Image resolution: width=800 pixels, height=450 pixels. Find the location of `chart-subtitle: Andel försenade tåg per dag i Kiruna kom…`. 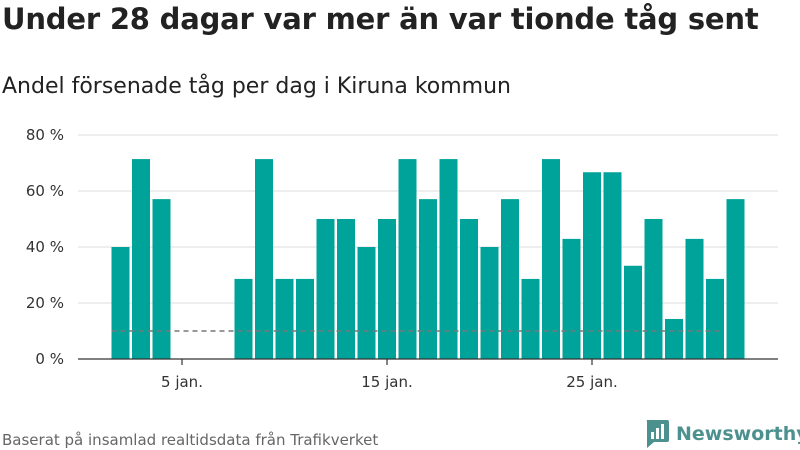

chart-subtitle: Andel försenade tåg per dag i Kiruna kom… is located at coordinates (256, 86).